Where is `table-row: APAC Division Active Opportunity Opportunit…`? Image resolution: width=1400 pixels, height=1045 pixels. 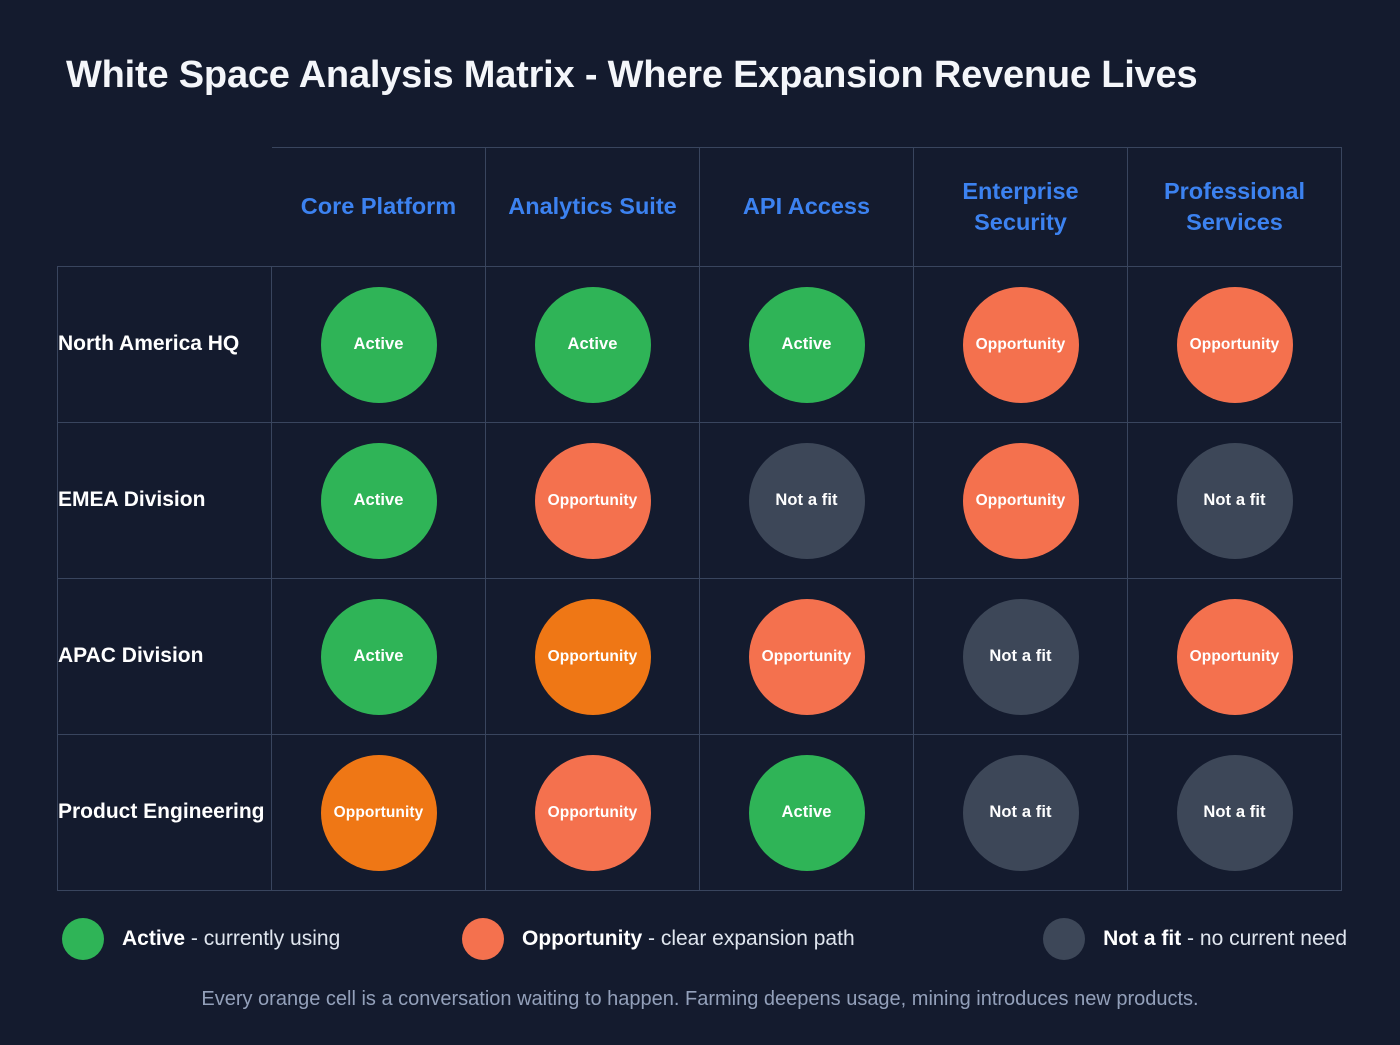
table-row: APAC Division Active Opportunity Opportunit… is located at coordinates (699, 656).